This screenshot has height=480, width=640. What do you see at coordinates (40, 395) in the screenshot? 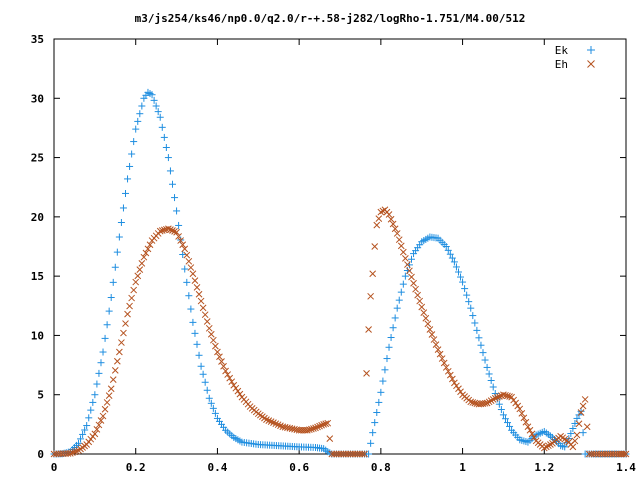
I see `y-tick-label: 5` at bounding box center [40, 395].